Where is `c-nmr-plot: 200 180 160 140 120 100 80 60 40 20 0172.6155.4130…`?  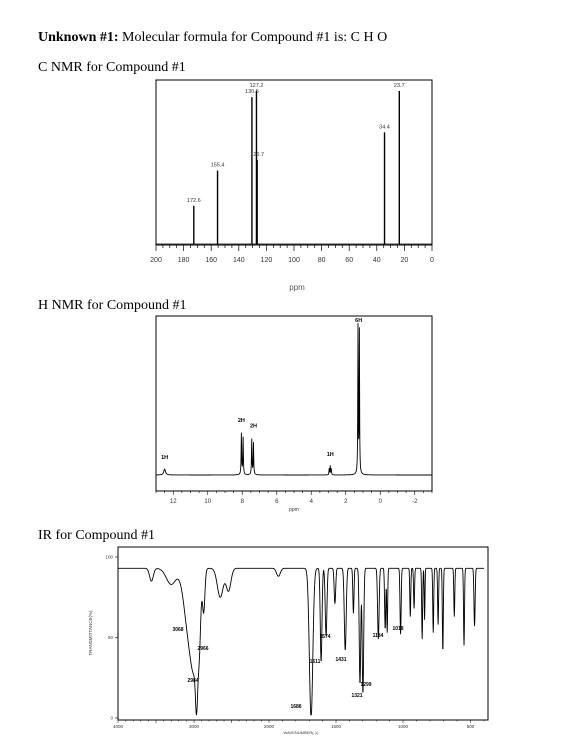
c-nmr-plot: 200 180 160 140 120 100 80 60 40 20 0172.6155.4130… is located at coordinates (292, 173).